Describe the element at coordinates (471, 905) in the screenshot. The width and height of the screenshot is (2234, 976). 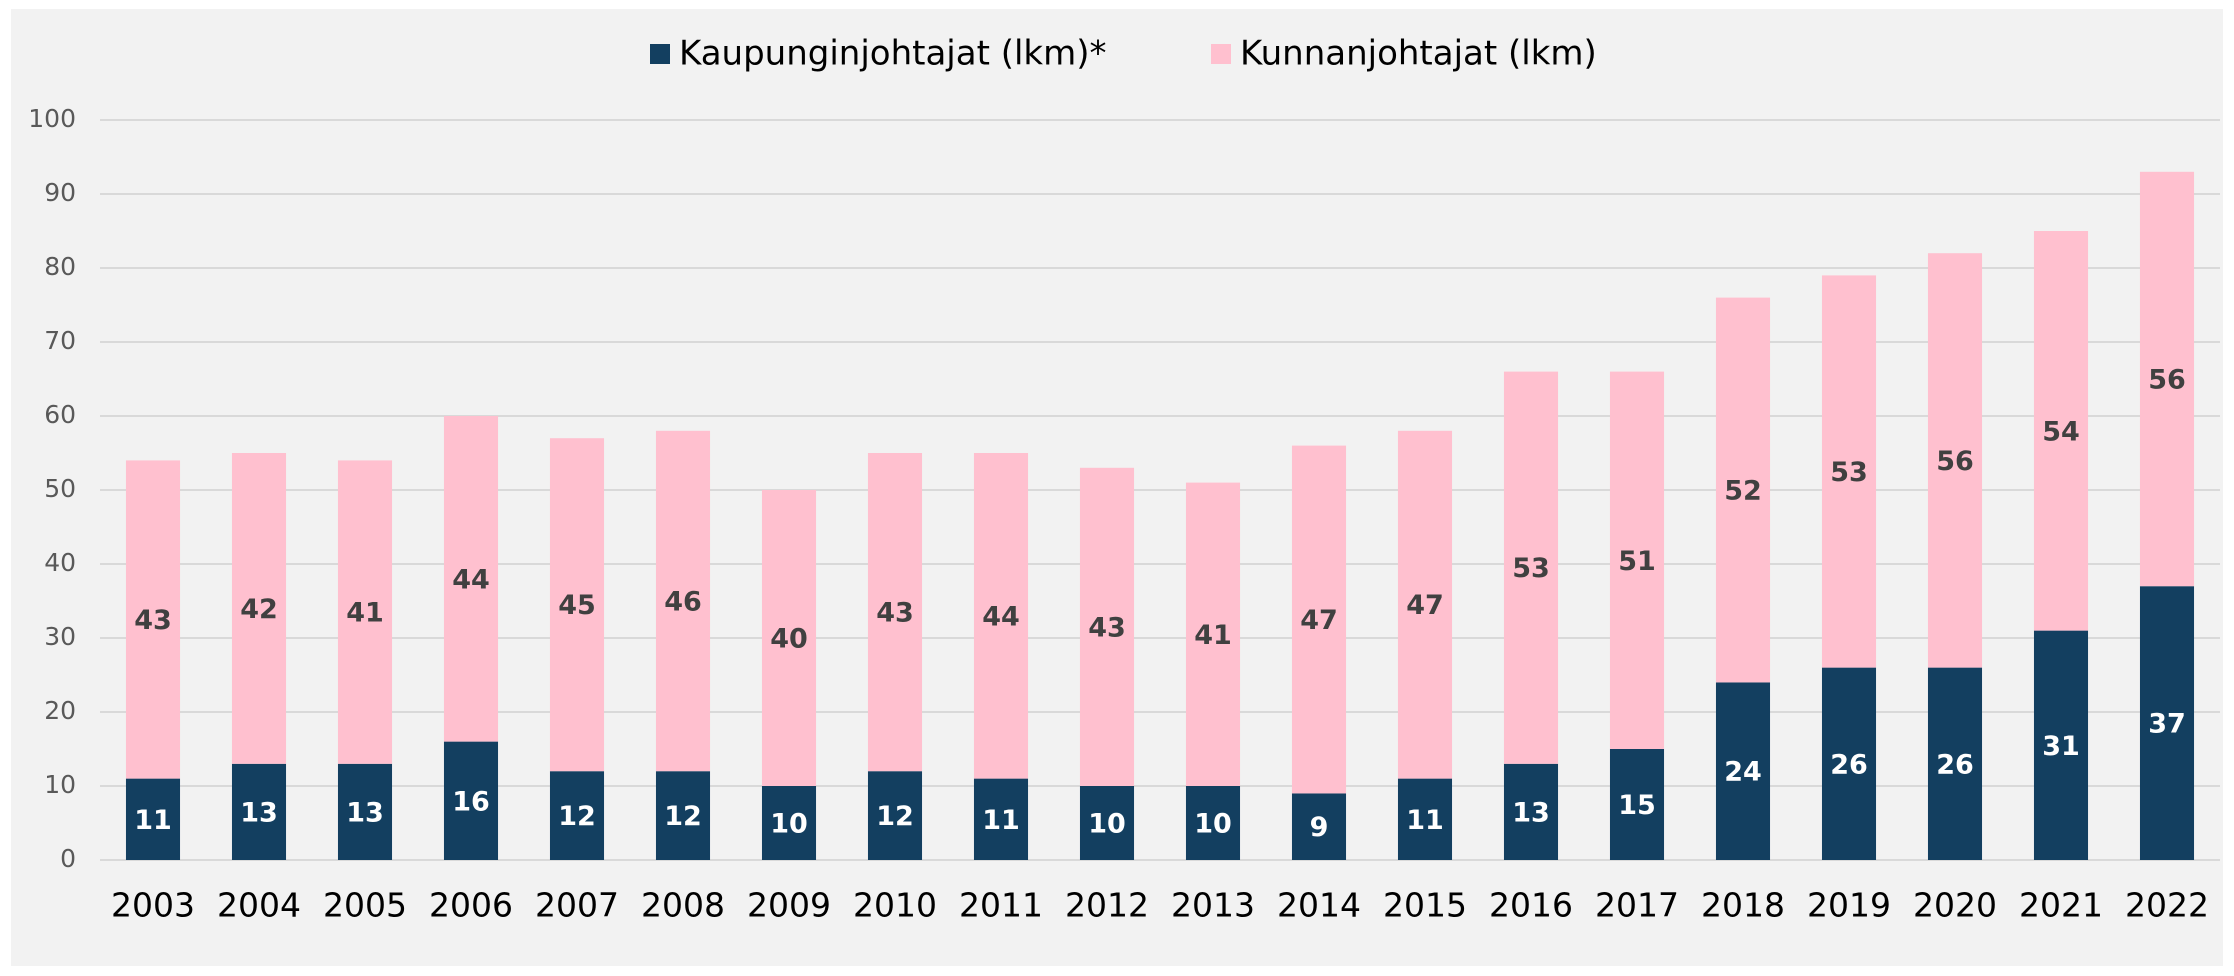
I see `x-tick-label: 2006` at that location.